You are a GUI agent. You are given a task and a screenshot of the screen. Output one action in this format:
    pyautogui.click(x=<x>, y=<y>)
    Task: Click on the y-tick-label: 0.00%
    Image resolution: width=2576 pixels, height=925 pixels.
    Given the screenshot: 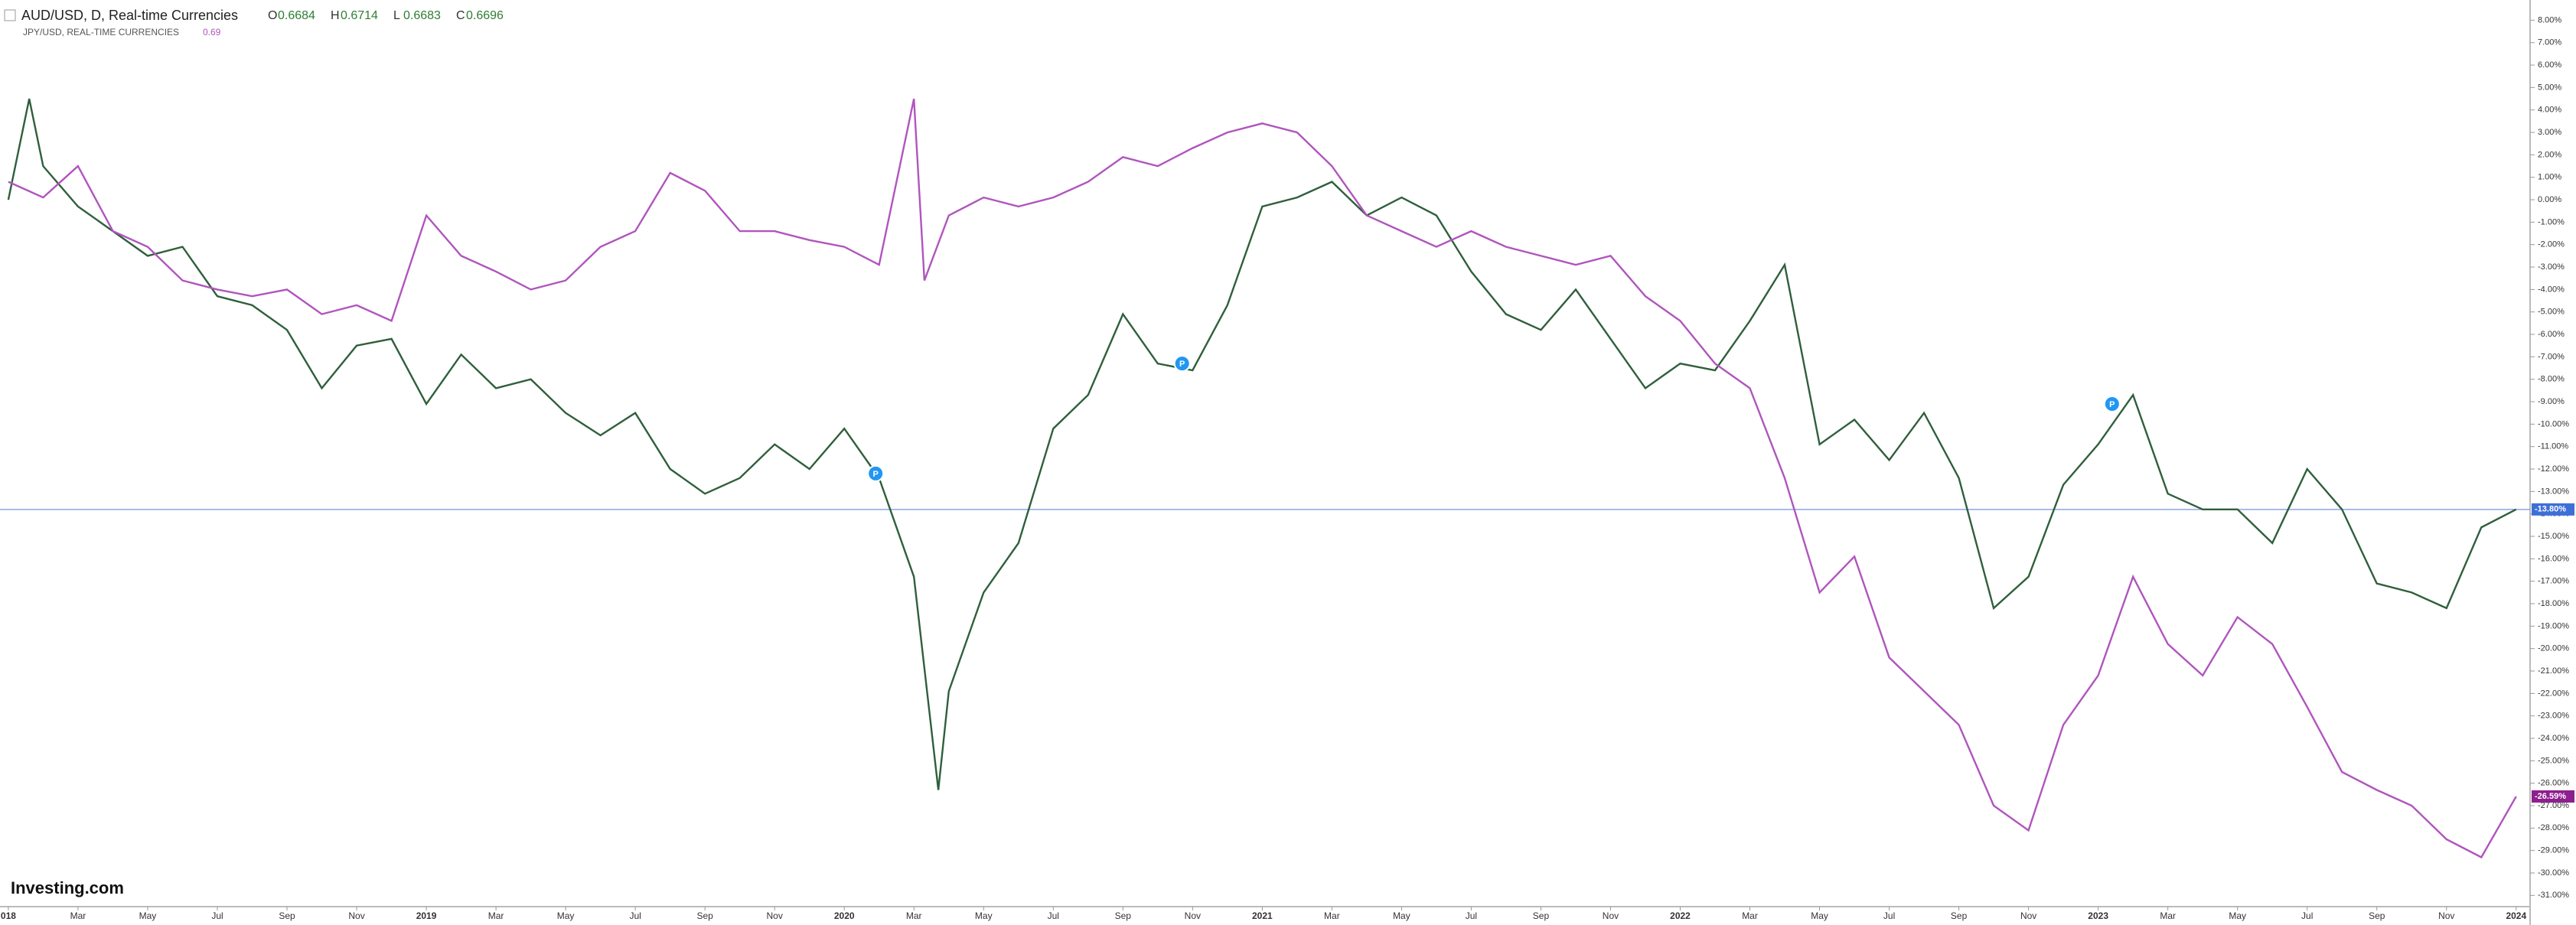 What is the action you would take?
    pyautogui.click(x=2549, y=199)
    